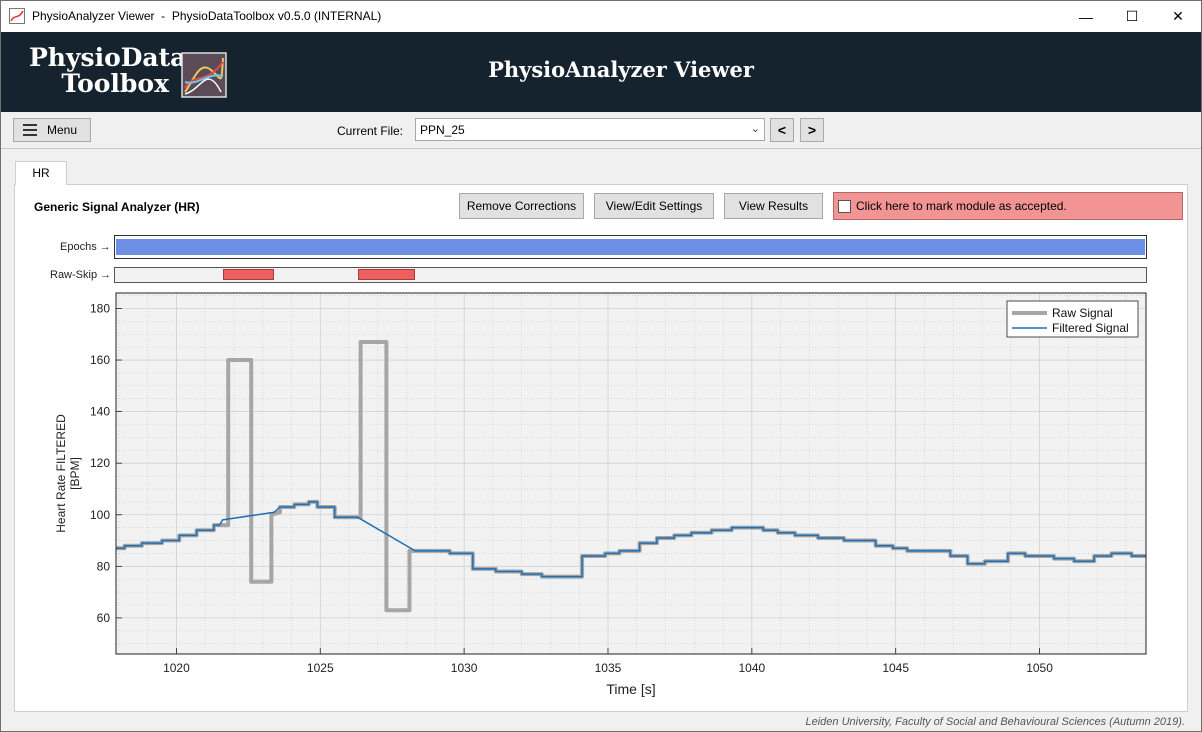 This screenshot has width=1202, height=732. Describe the element at coordinates (204, 75) in the screenshot. I see `toolbox-logo-icon` at that location.